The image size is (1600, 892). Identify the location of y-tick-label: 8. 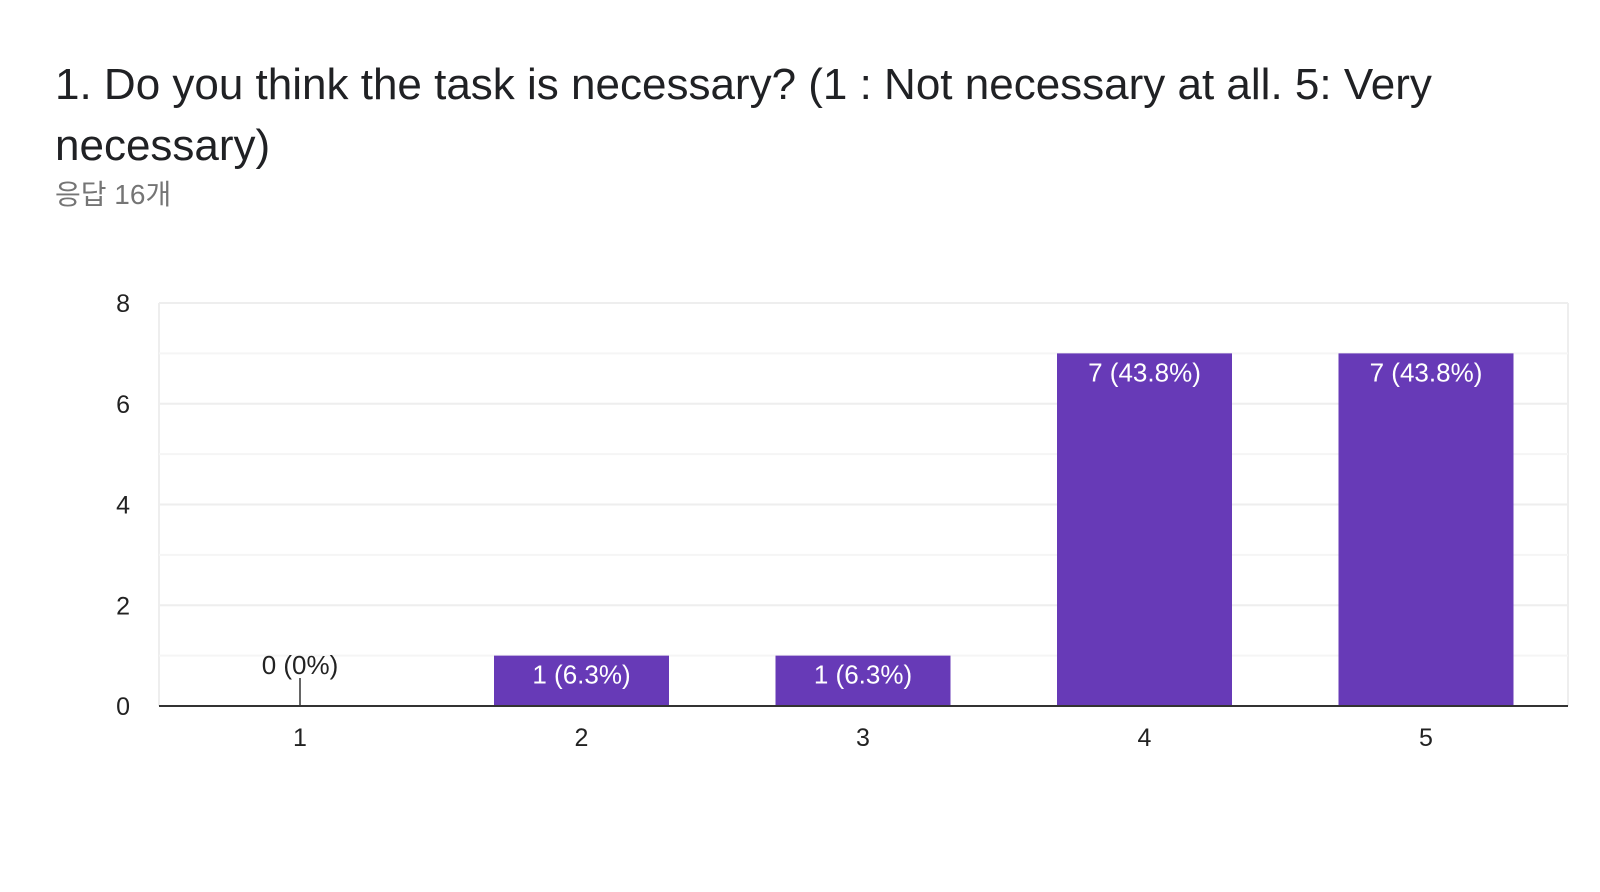
(123, 304).